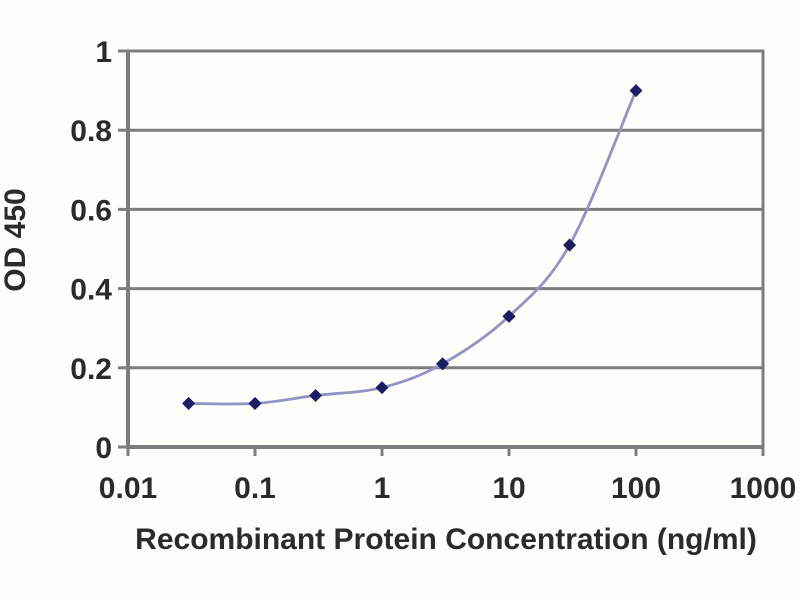 The image size is (800, 600). I want to click on x-tick-label: 0.01, so click(128, 488).